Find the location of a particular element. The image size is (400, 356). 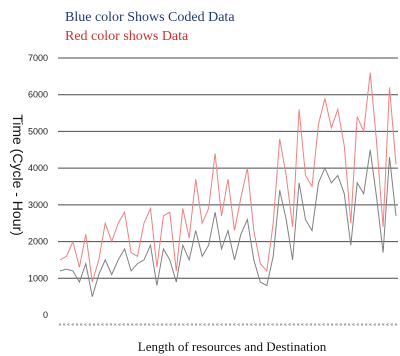

y-axis-label: Time (Cycle - Hour) is located at coordinates (18, 175).